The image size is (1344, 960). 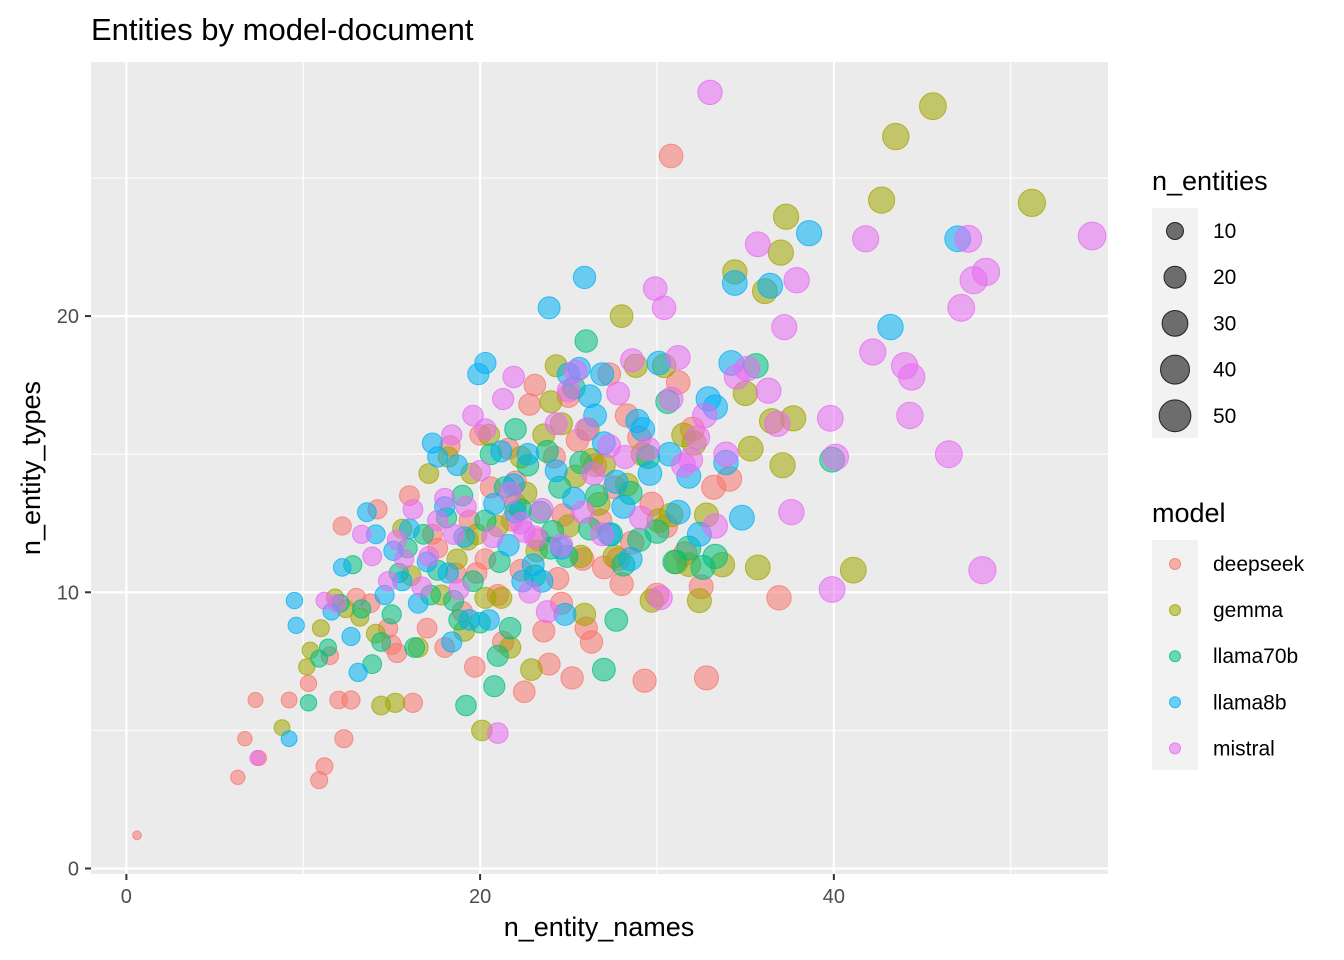 What do you see at coordinates (1189, 513) in the screenshot?
I see `color-legend-title: model` at bounding box center [1189, 513].